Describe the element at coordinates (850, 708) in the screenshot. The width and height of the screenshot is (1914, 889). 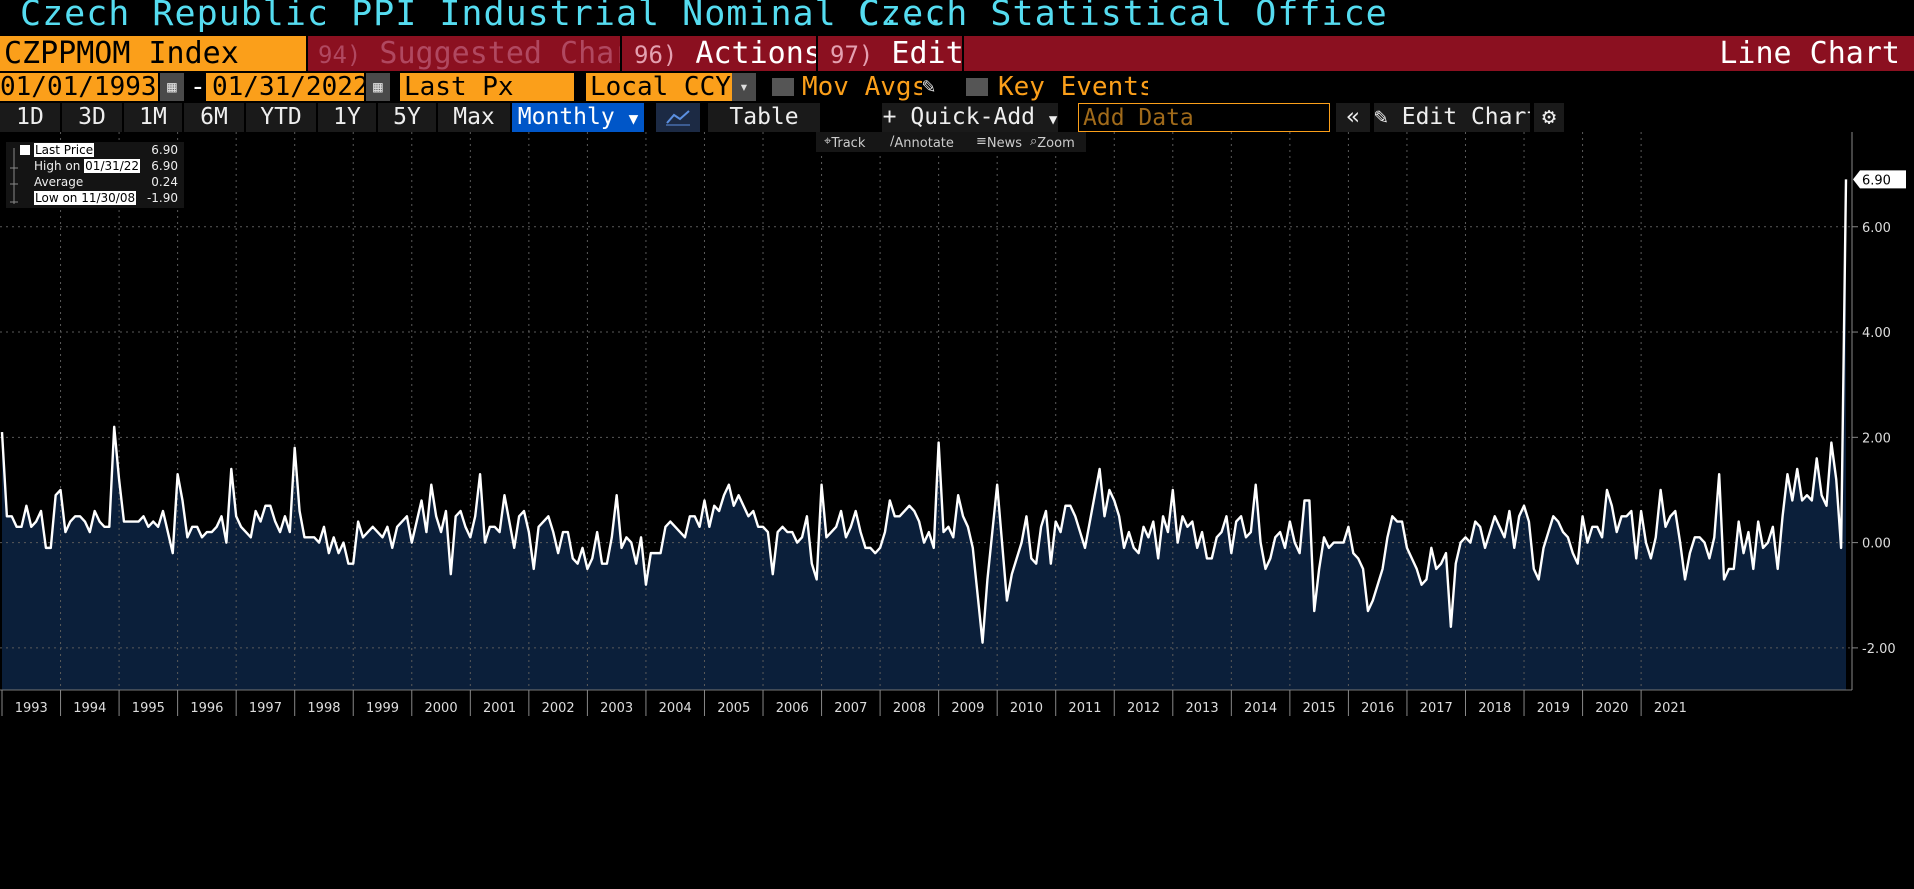
I see `x-tick-label: 2007` at that location.